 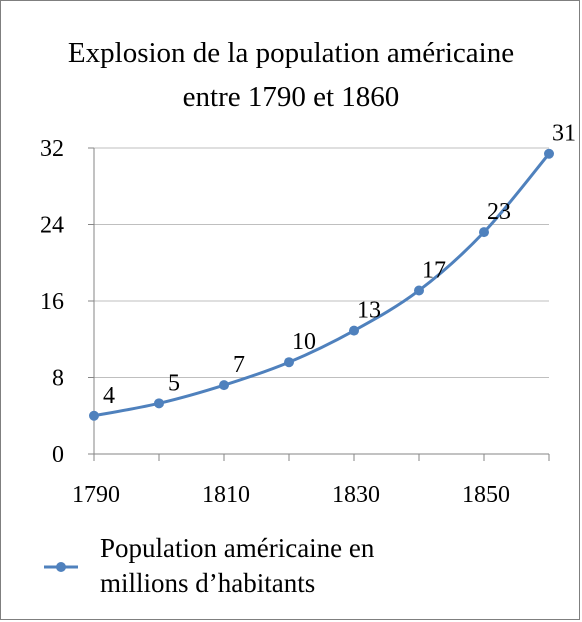 What do you see at coordinates (52, 302) in the screenshot?
I see `y-tick-label-16: 16` at bounding box center [52, 302].